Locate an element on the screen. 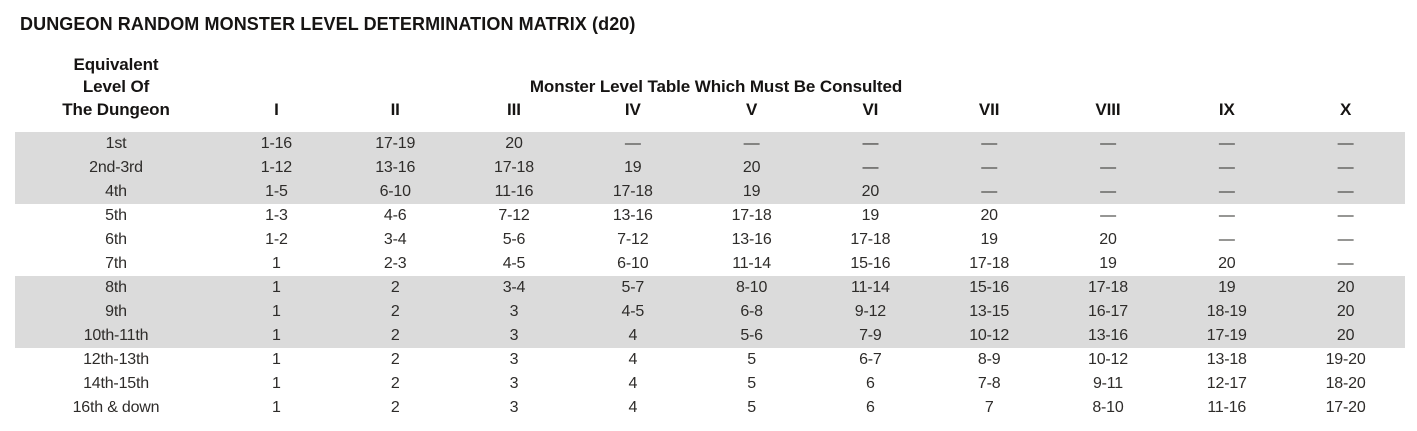  column-header-III: III is located at coordinates (514, 109).